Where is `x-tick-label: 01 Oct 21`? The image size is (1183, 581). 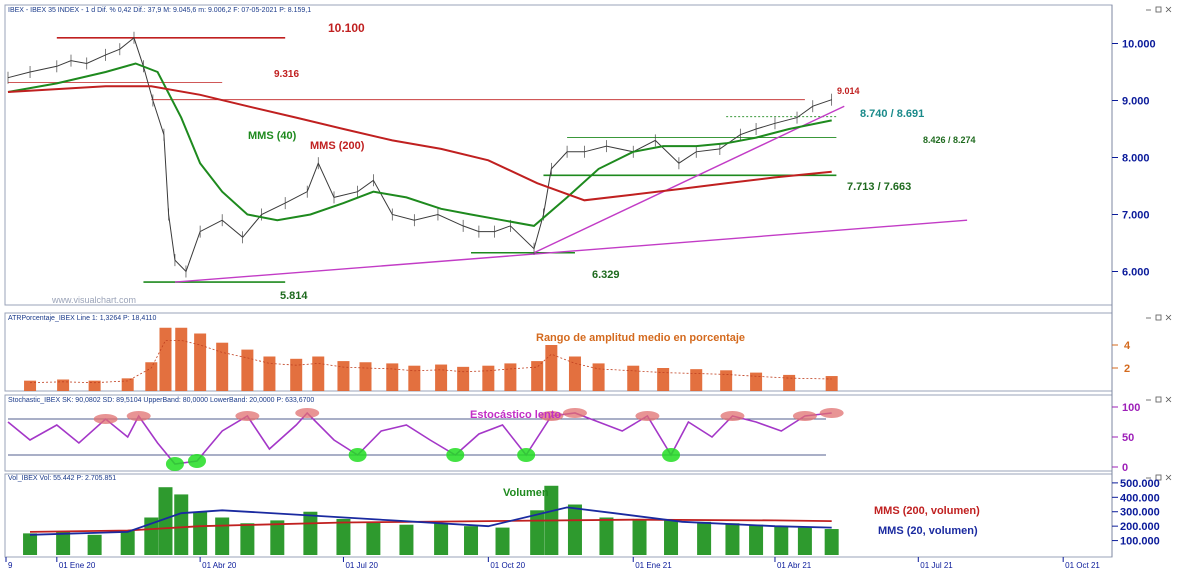 x-tick-label: 01 Oct 21 is located at coordinates (1082, 565).